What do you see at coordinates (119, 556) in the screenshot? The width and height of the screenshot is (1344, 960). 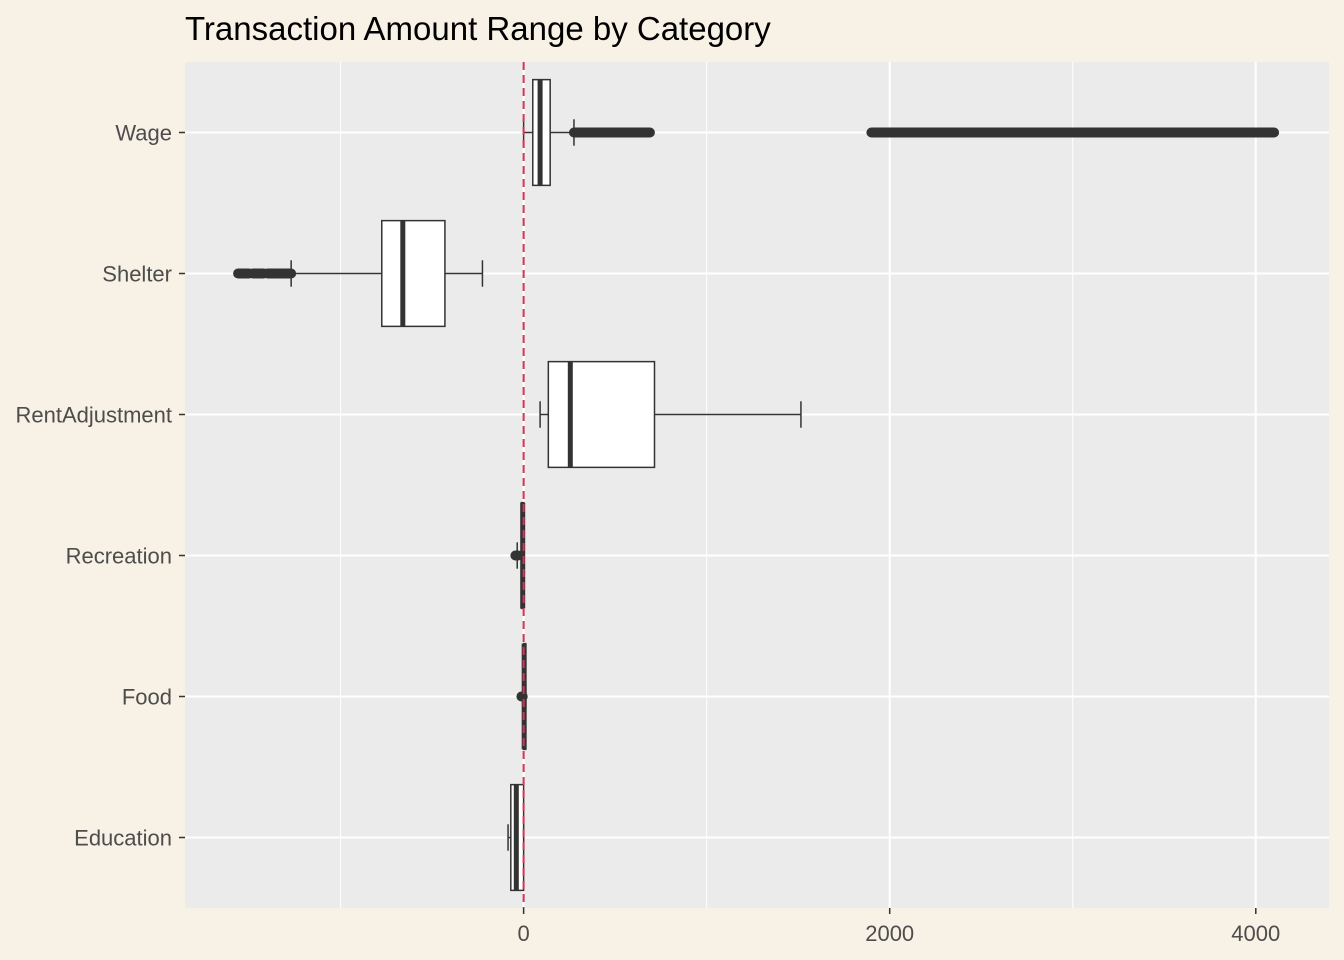 I see `y-tick-label: Recreation` at bounding box center [119, 556].